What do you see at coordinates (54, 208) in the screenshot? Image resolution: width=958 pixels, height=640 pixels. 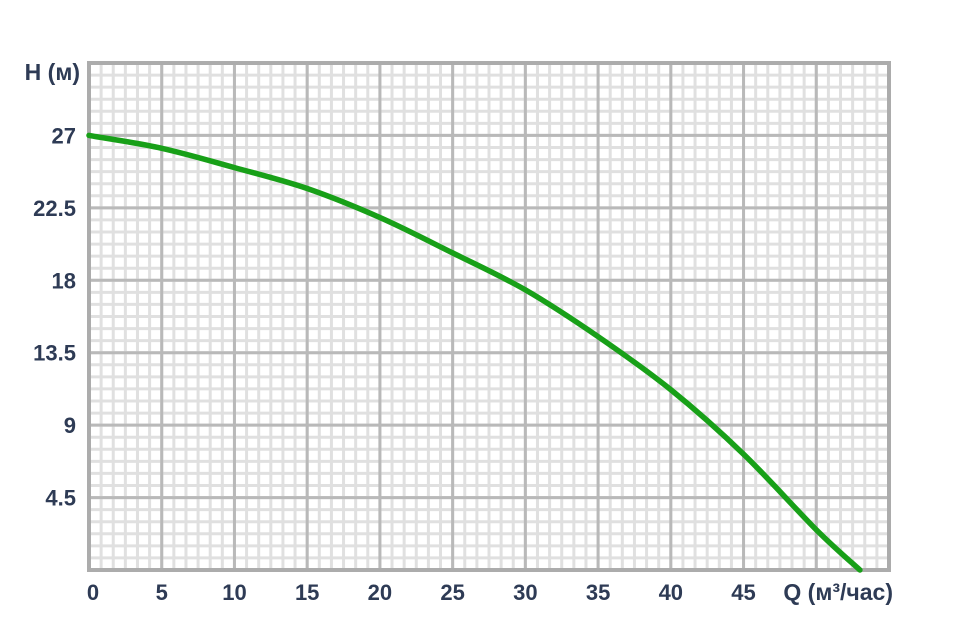 I see `y-tick-label: 22.5` at bounding box center [54, 208].